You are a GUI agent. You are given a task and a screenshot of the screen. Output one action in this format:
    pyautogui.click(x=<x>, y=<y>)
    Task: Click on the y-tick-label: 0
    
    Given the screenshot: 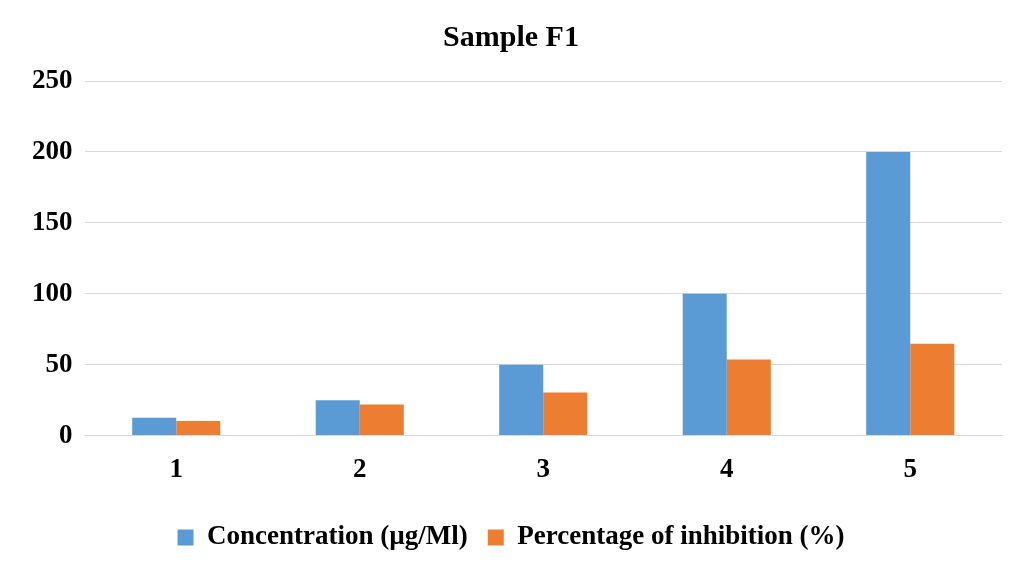 What is the action you would take?
    pyautogui.click(x=66, y=433)
    